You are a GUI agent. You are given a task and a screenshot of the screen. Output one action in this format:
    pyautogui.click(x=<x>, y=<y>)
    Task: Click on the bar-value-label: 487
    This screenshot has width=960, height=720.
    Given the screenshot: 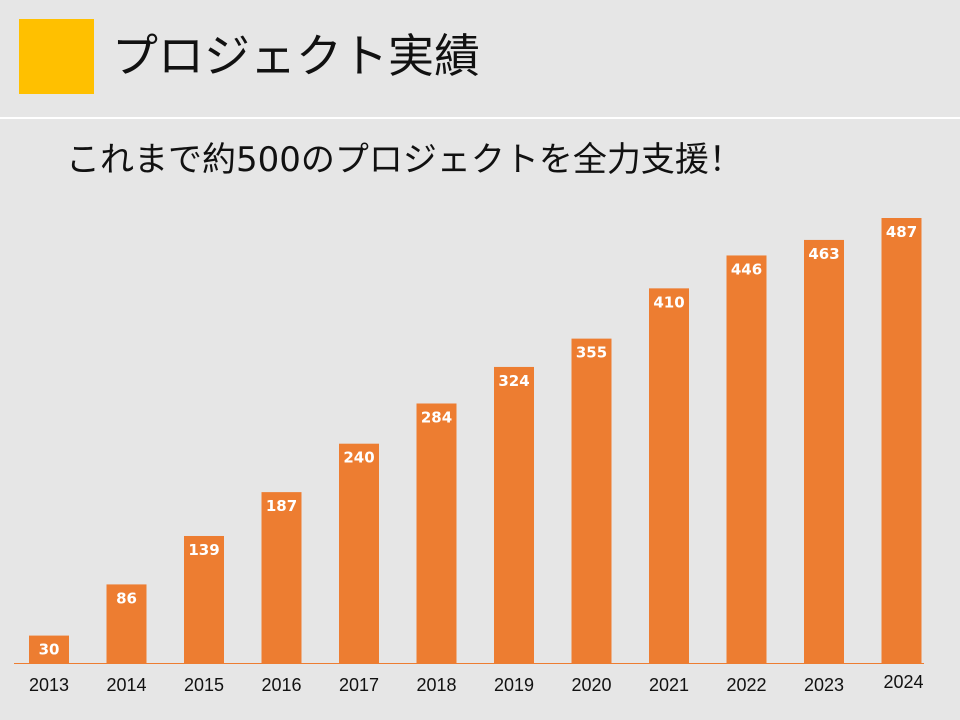 What is the action you would take?
    pyautogui.click(x=901, y=232)
    